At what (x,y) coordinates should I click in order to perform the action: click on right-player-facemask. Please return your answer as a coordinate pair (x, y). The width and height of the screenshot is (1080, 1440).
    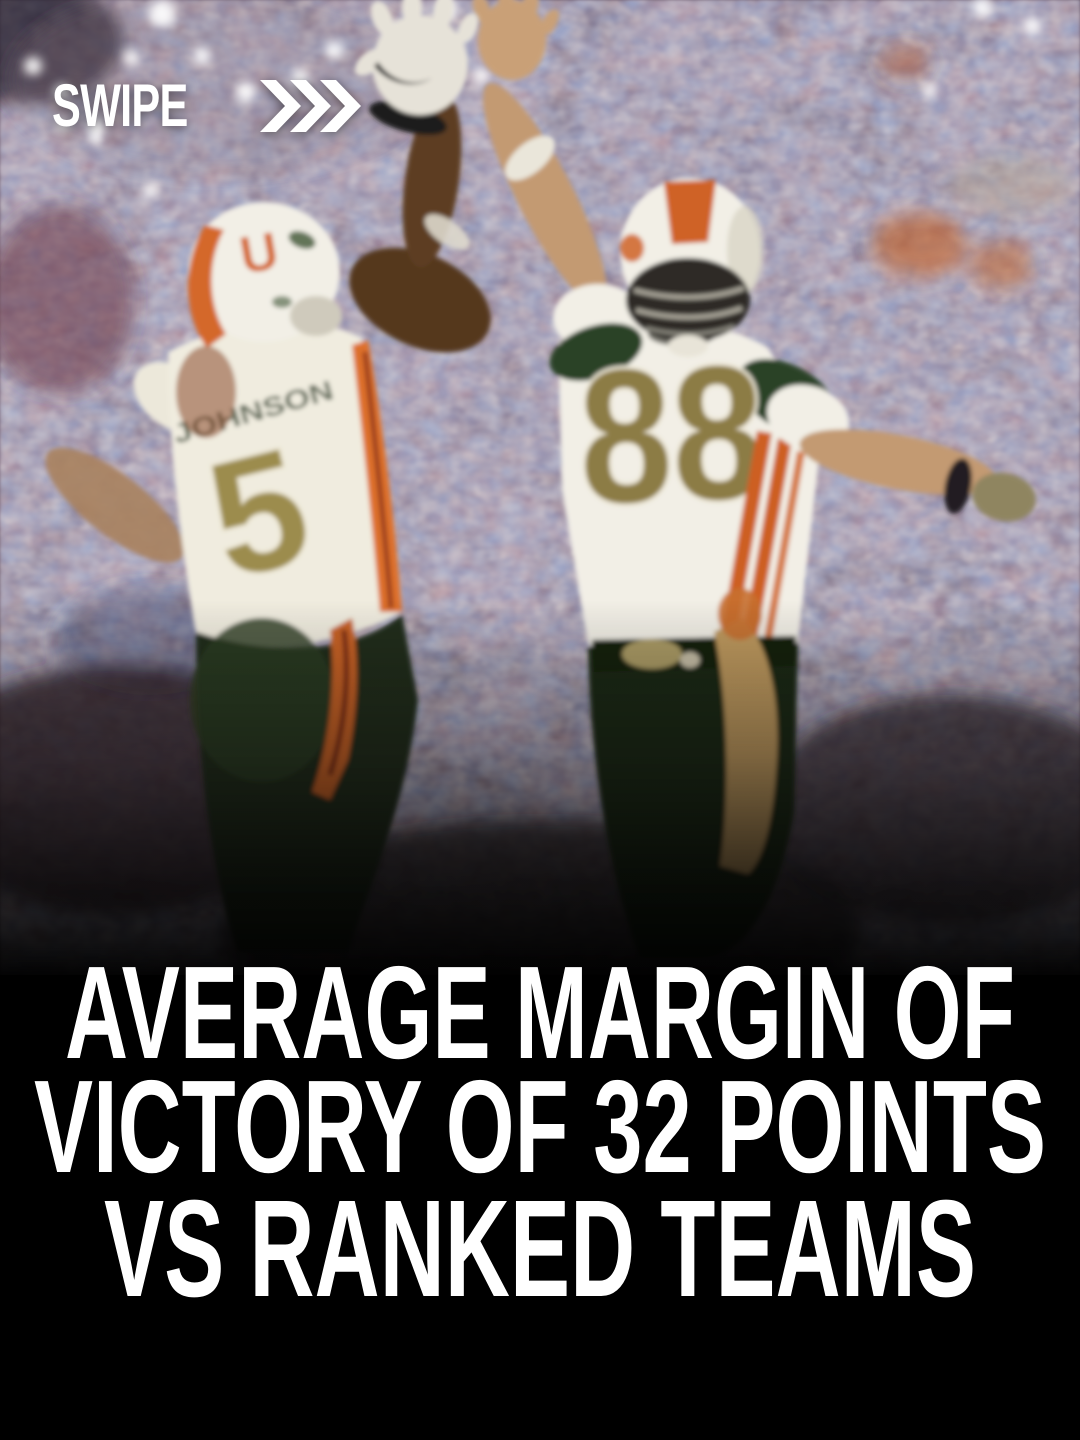
    Looking at the image, I should click on (688, 300).